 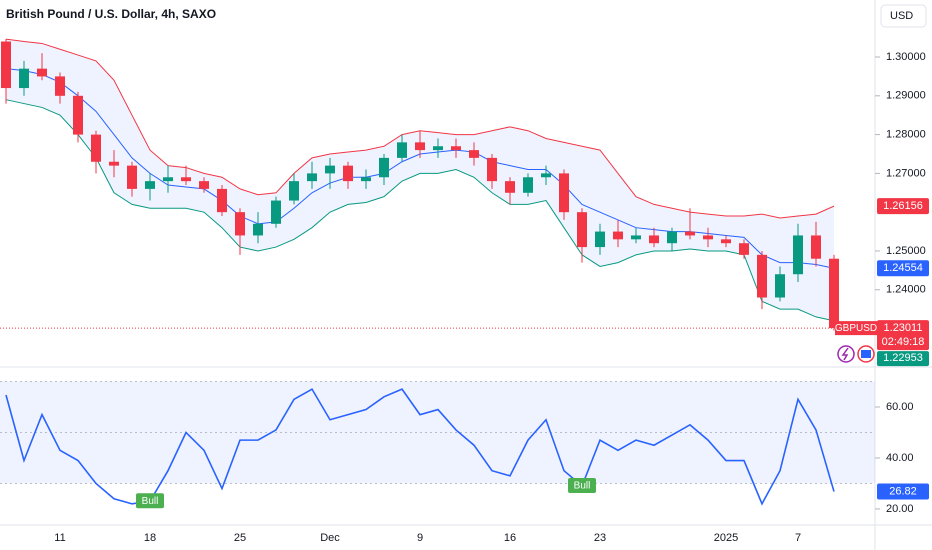 What do you see at coordinates (240, 538) in the screenshot?
I see `x-tick-label: 25` at bounding box center [240, 538].